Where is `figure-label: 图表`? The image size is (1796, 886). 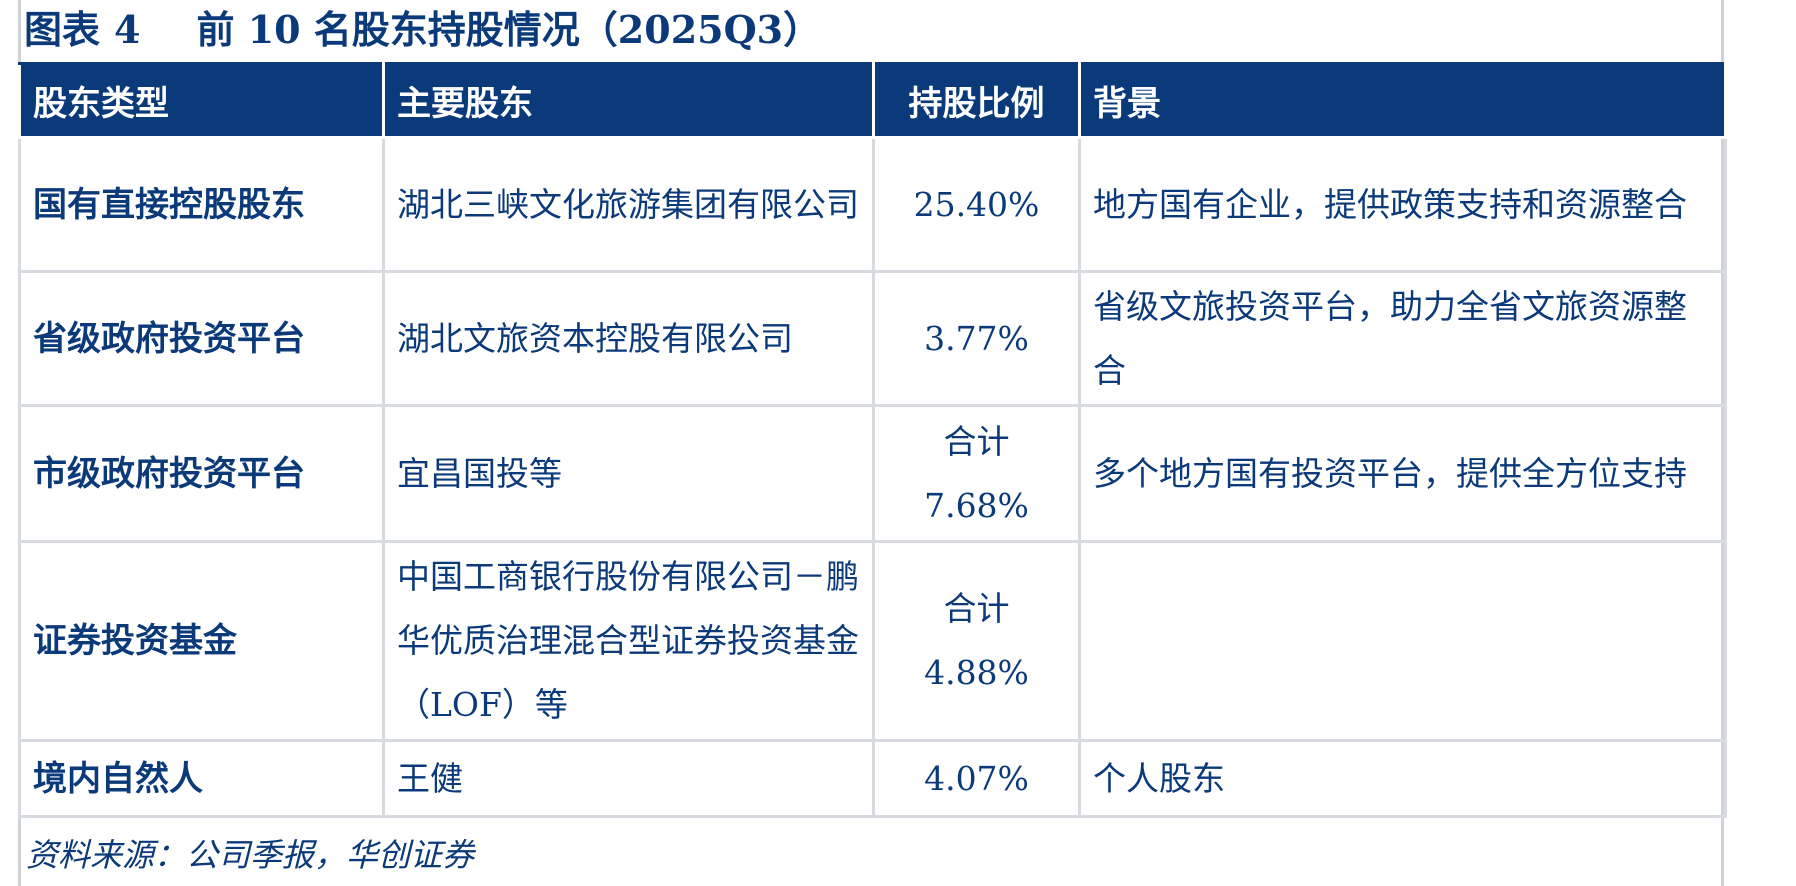
figure-label: 图表 is located at coordinates (62, 29).